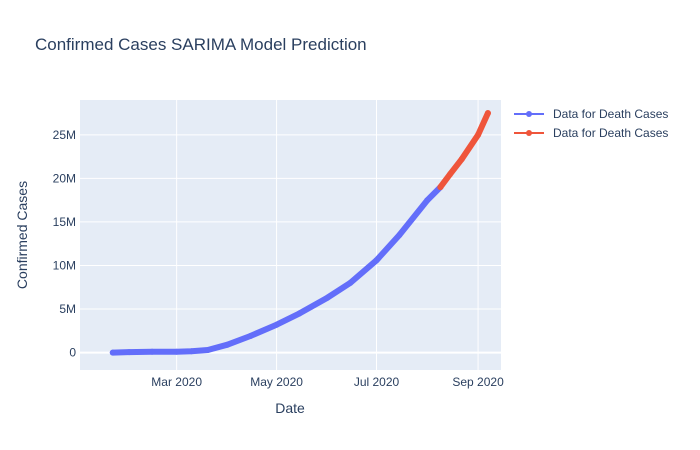 Image resolution: width=700 pixels, height=450 pixels. Describe the element at coordinates (377, 382) in the screenshot. I see `x-tick-label: Jul 2020` at that location.